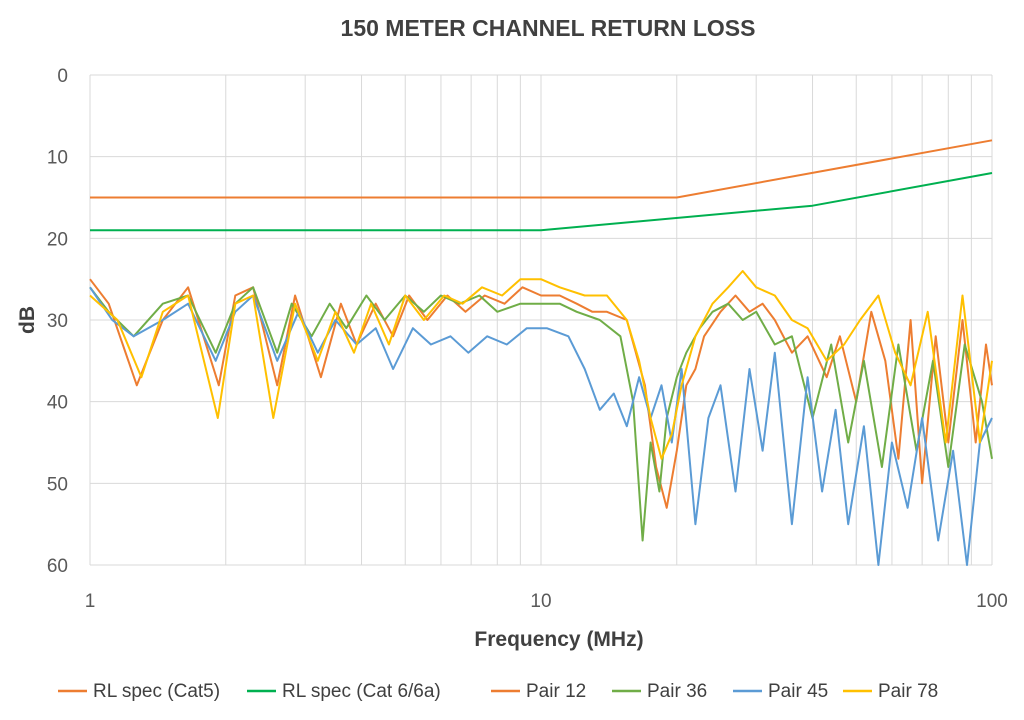 Image resolution: width=1024 pixels, height=720 pixels. I want to click on legend-label-2: RL spec (Cat 6/6a), so click(361, 691).